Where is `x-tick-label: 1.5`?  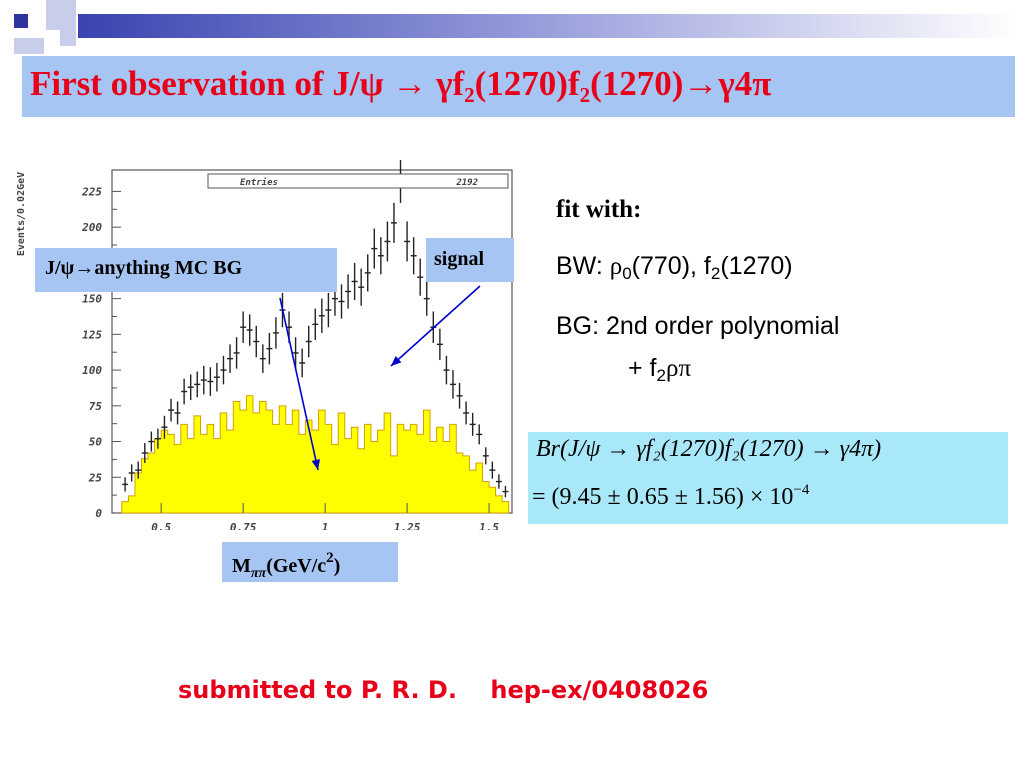
x-tick-label: 1.5 is located at coordinates (489, 525).